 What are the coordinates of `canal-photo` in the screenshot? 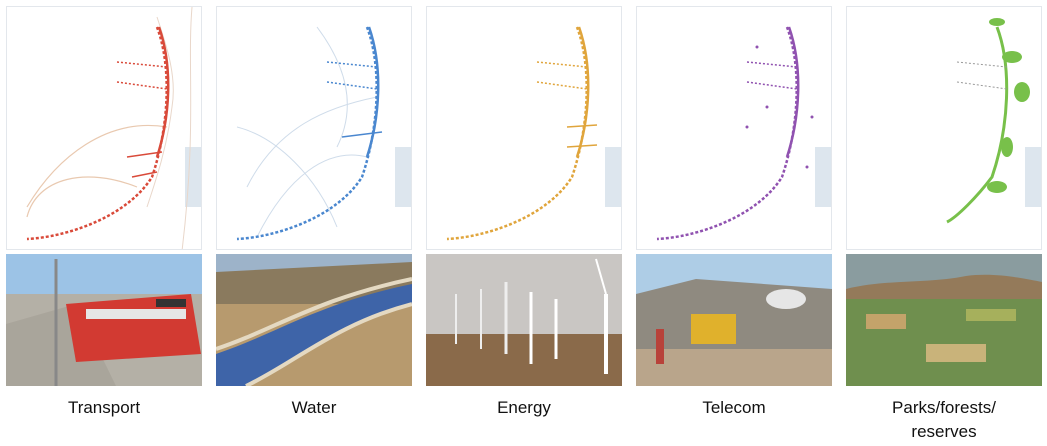 It's located at (314, 320).